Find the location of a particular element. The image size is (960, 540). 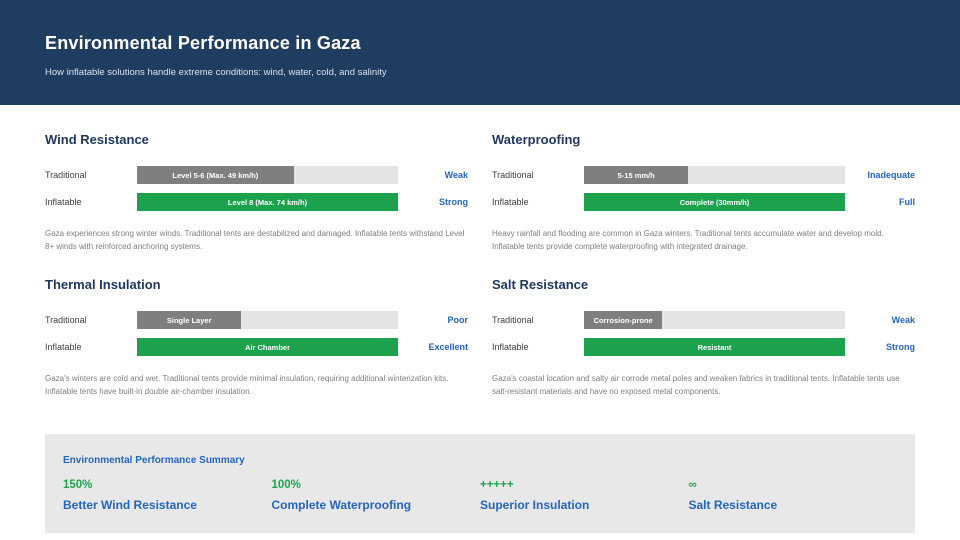

stat-label: Complete Waterproofing is located at coordinates (341, 505).